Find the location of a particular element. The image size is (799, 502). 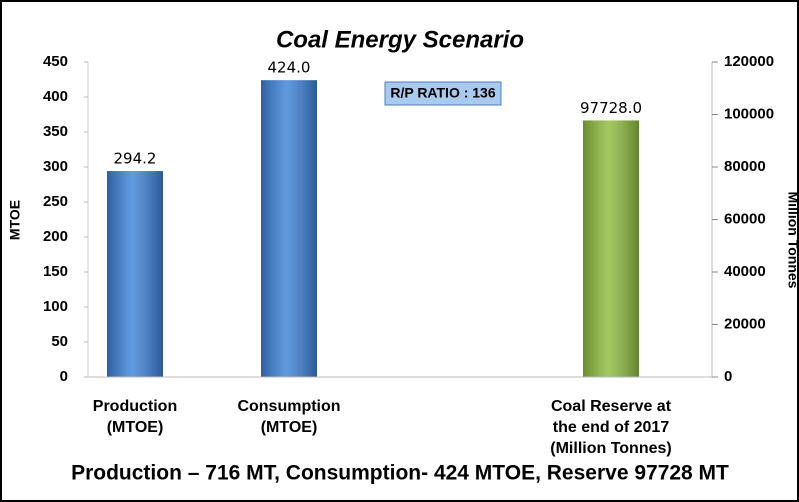

y2-tick-label: 40000 is located at coordinates (745, 271).